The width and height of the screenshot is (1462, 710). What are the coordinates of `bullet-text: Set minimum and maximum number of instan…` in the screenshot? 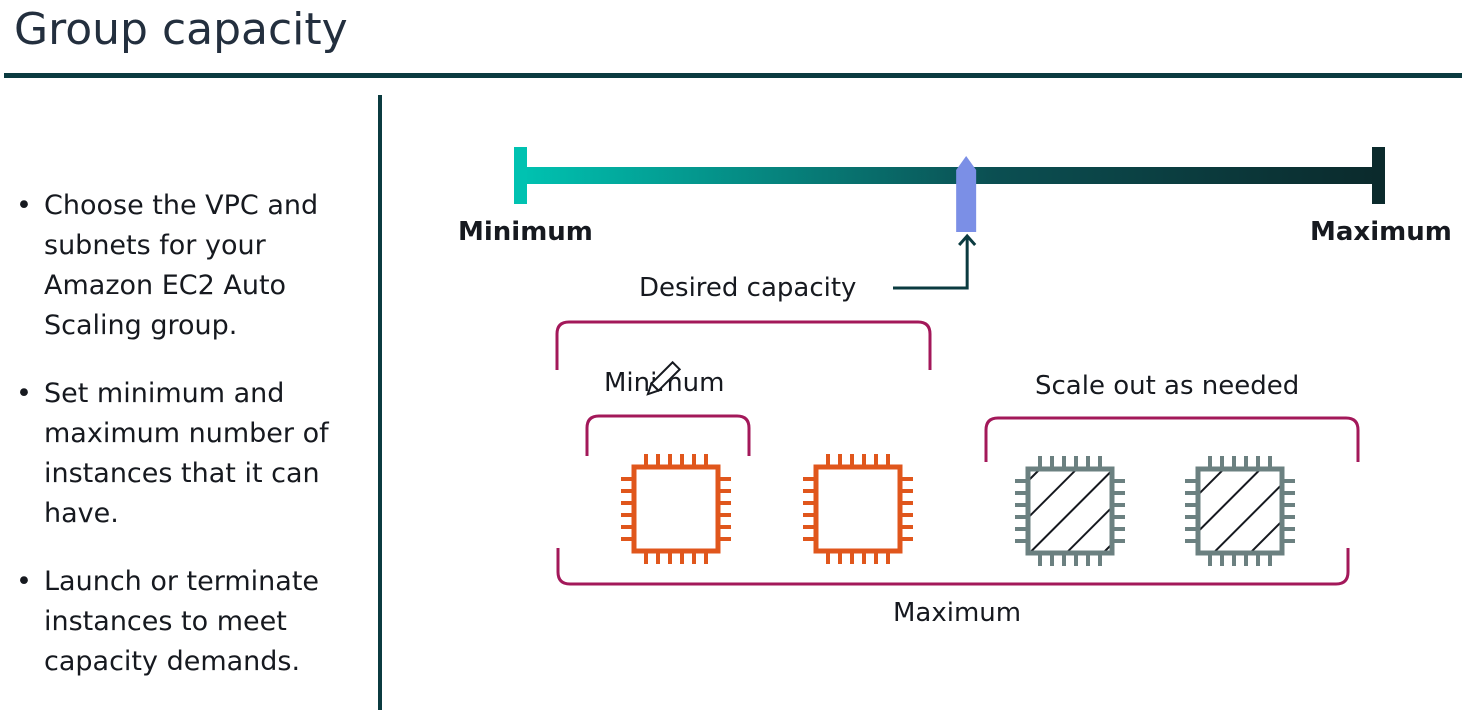 It's located at (186, 453).